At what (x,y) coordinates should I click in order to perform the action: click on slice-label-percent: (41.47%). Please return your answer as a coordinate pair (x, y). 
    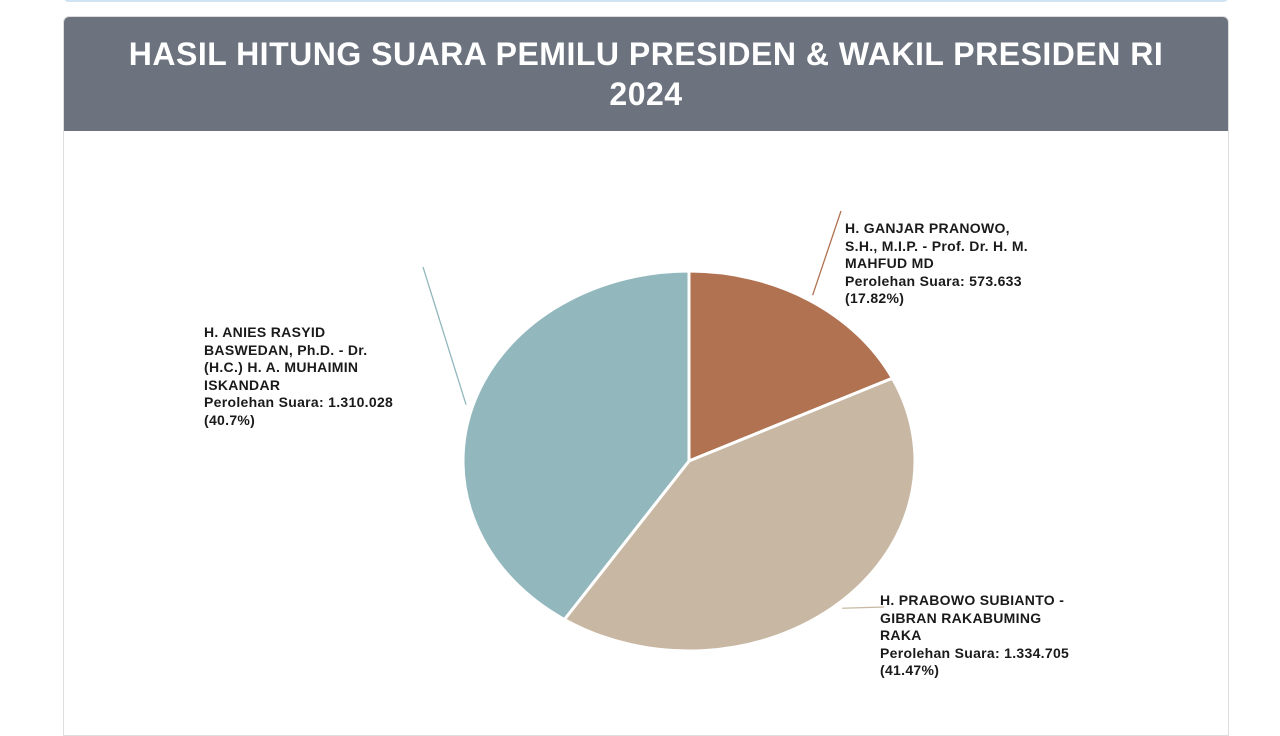
    Looking at the image, I should click on (910, 670).